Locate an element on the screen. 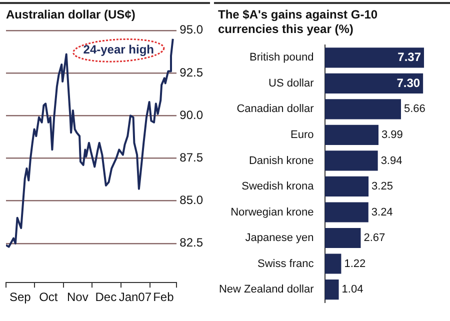 The image size is (450, 321). data-label: 1.04 is located at coordinates (353, 290).